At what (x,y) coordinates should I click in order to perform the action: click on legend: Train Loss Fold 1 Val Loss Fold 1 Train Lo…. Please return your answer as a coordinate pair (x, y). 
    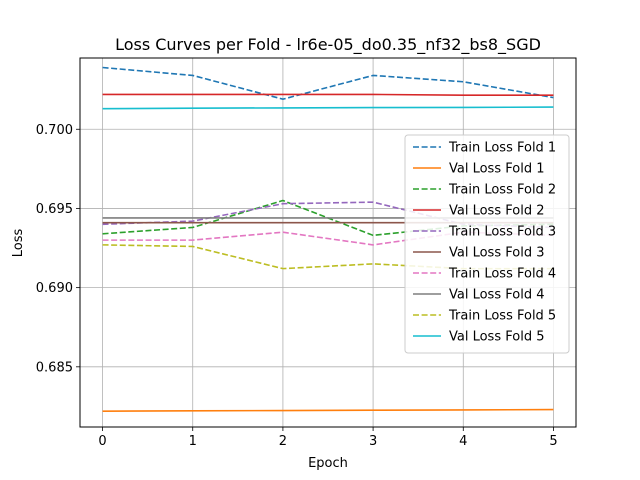
    Looking at the image, I should click on (487, 244).